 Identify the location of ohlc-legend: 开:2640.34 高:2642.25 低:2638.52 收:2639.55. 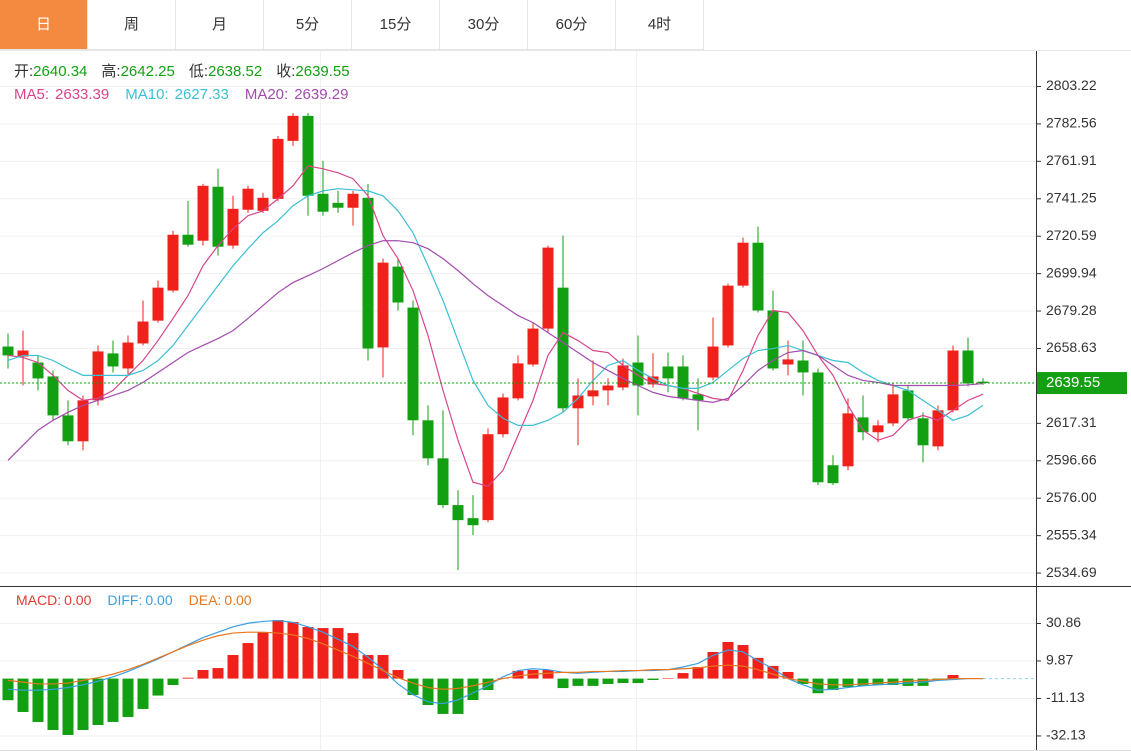
(182, 71).